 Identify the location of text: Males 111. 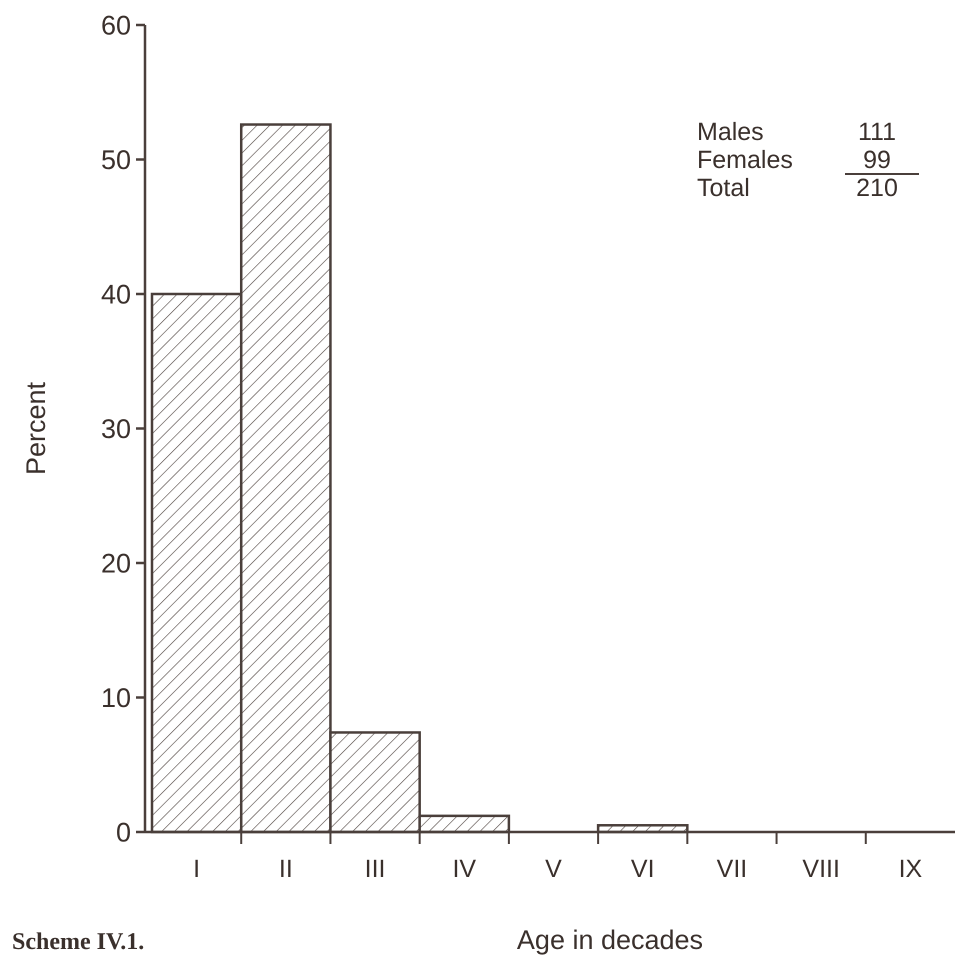
(796, 132).